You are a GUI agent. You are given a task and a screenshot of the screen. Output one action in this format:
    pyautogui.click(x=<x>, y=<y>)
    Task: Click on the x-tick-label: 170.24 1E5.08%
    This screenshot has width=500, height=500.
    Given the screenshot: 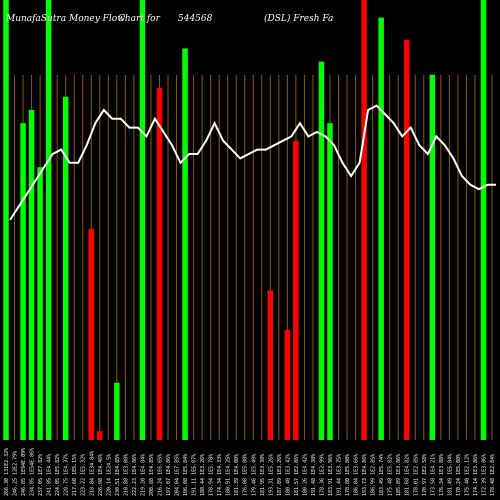 What is the action you would take?
    pyautogui.click(x=459, y=475)
    